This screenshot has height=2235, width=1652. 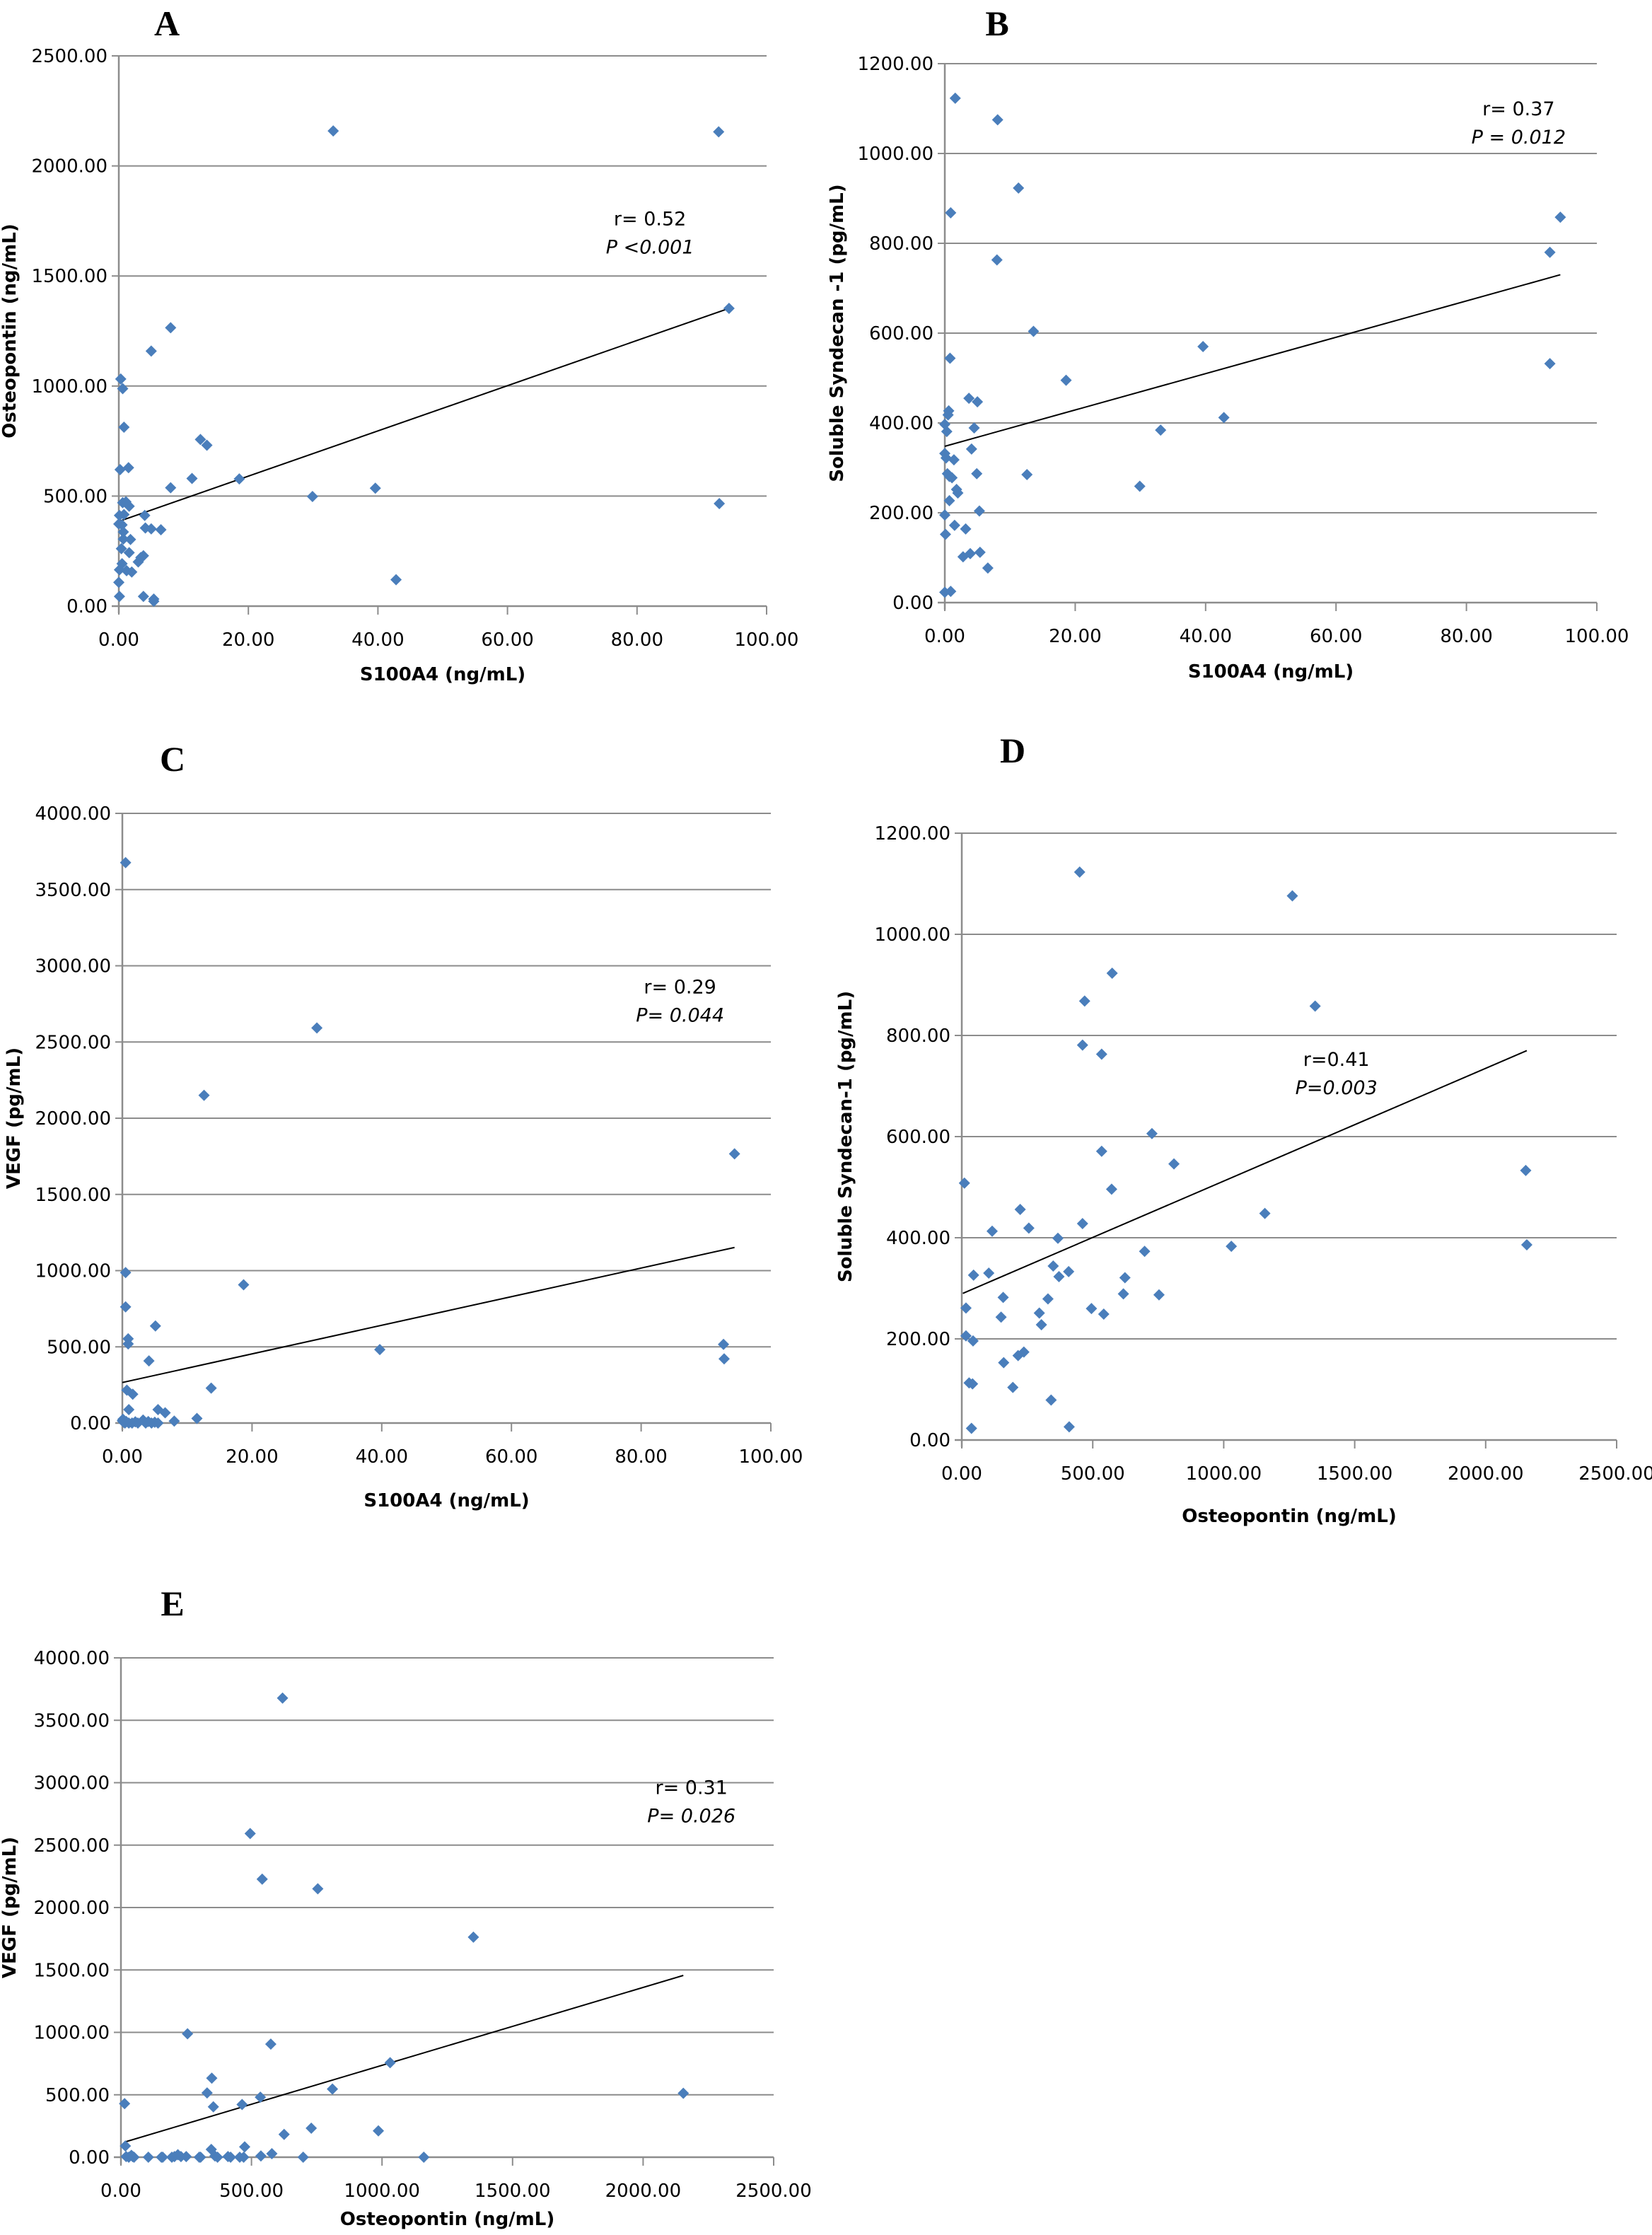 What do you see at coordinates (1597, 636) in the screenshot?
I see `x-tick-label: 100.00` at bounding box center [1597, 636].